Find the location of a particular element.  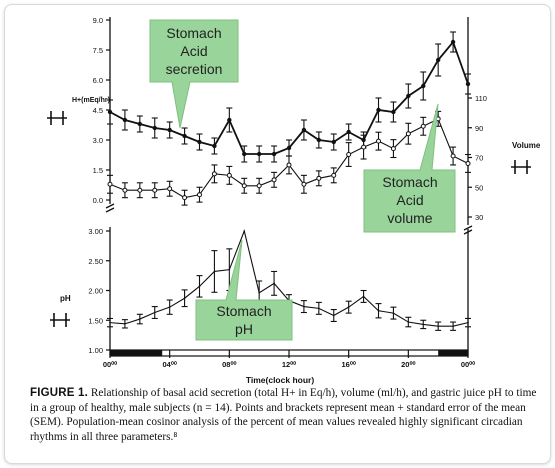

ph-tick-label: 1.50 is located at coordinates (95, 320).